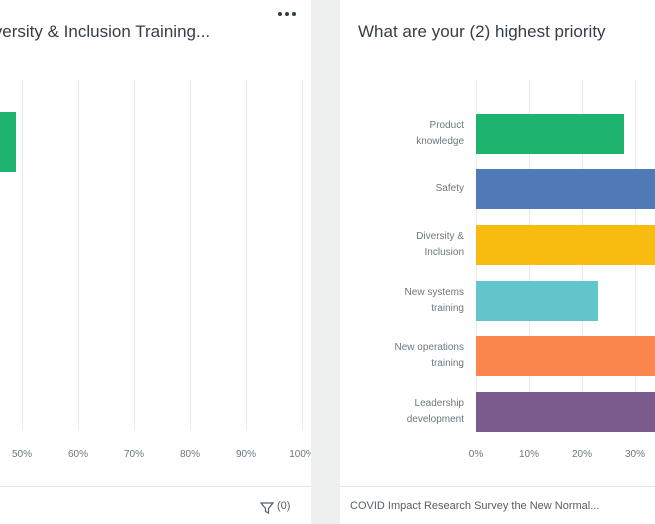 The width and height of the screenshot is (655, 524). Describe the element at coordinates (189, 454) in the screenshot. I see `x-tick-label: 80%` at that location.